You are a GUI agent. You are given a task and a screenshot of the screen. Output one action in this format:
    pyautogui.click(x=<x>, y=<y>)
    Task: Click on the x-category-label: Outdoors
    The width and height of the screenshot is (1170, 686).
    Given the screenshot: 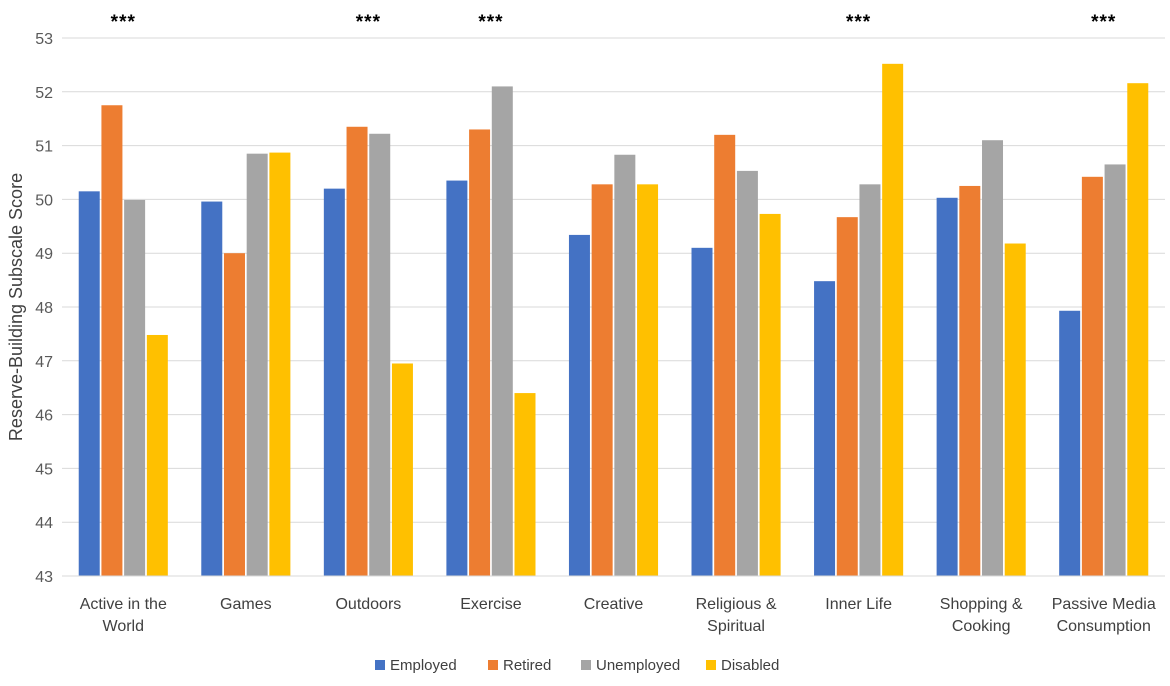 What is the action you would take?
    pyautogui.click(x=368, y=604)
    